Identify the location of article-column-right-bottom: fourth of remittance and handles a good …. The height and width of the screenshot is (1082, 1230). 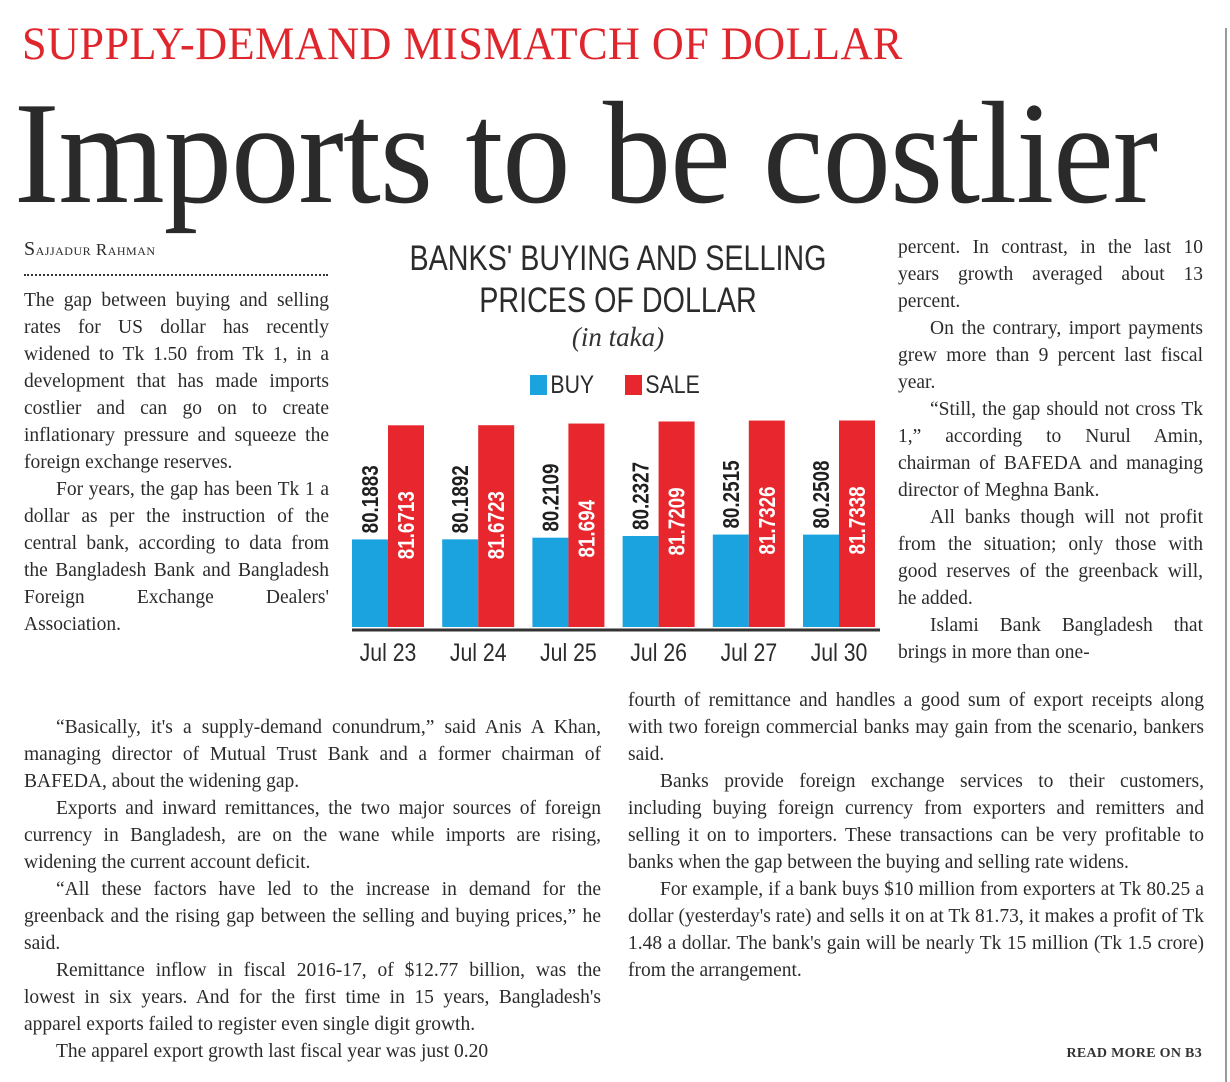
(916, 835).